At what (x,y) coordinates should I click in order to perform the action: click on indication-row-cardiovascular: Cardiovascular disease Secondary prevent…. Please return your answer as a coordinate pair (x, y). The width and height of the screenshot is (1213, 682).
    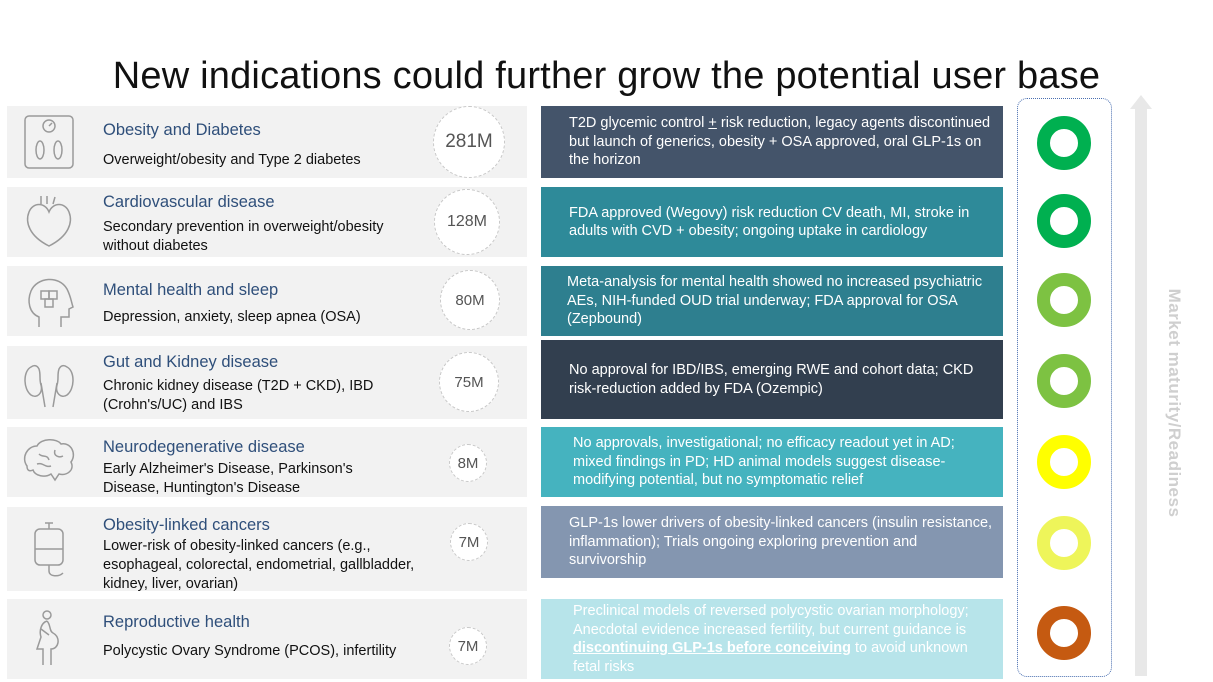
    Looking at the image, I should click on (267, 222).